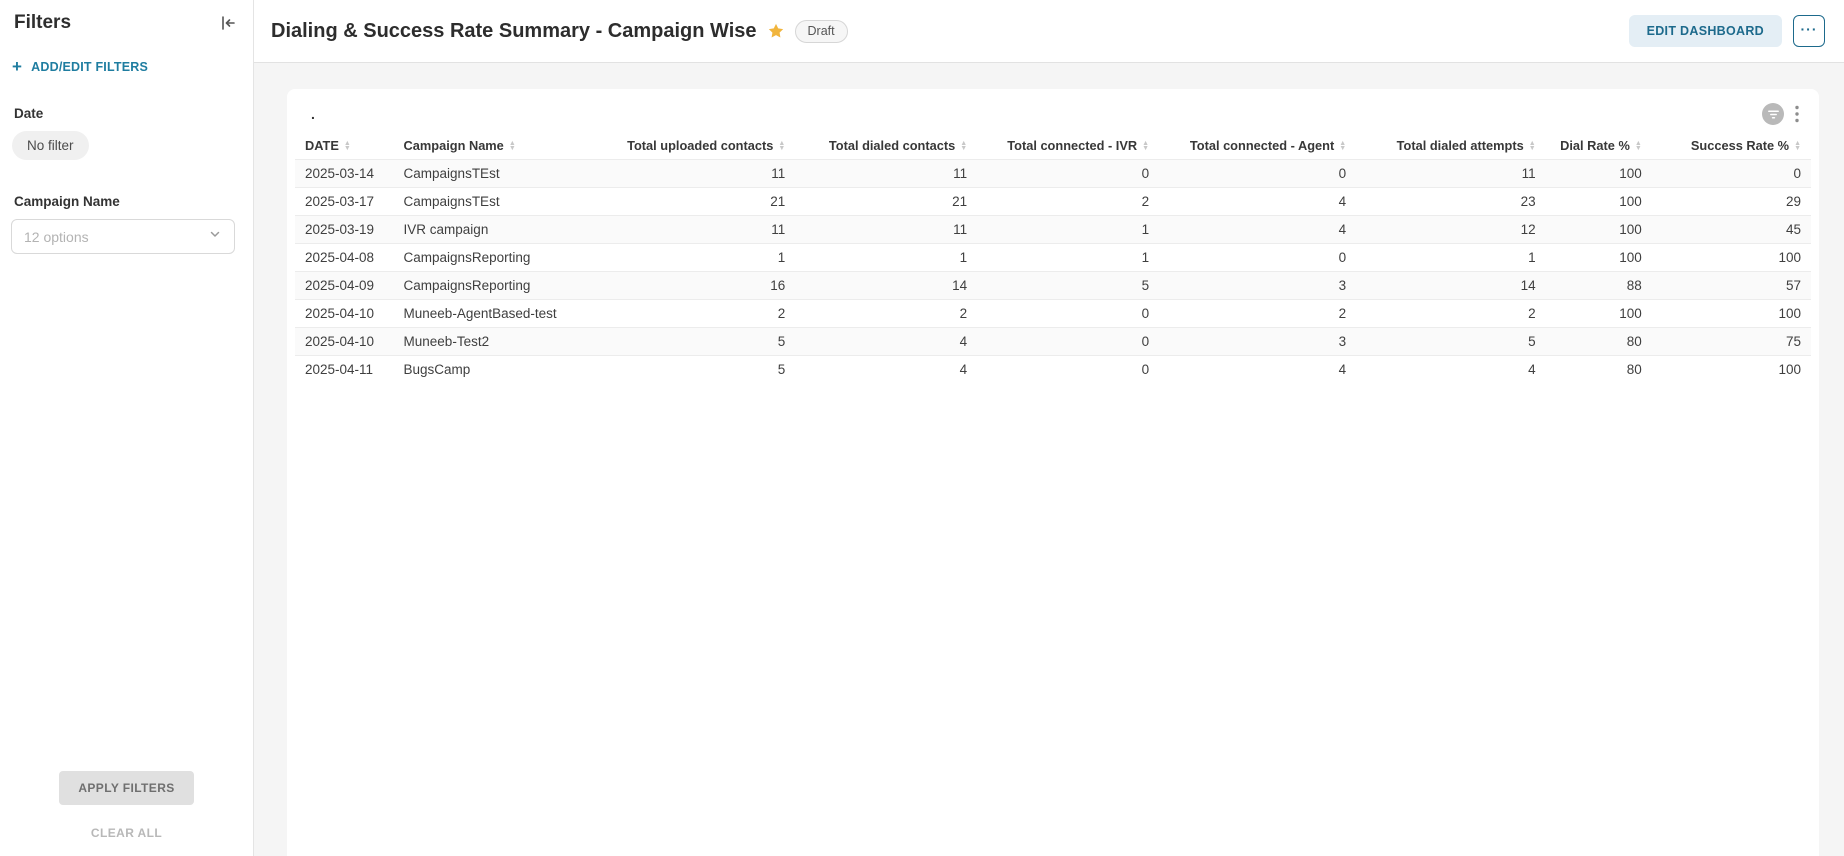  Describe the element at coordinates (1053, 115) in the screenshot. I see `report-card-header: .` at that location.